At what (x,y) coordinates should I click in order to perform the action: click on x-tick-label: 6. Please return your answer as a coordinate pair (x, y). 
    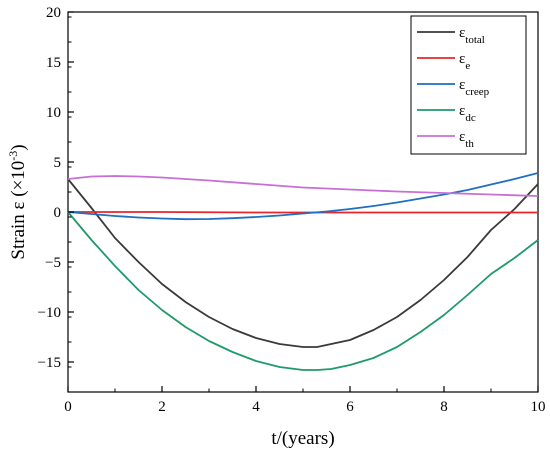
    Looking at the image, I should click on (350, 407).